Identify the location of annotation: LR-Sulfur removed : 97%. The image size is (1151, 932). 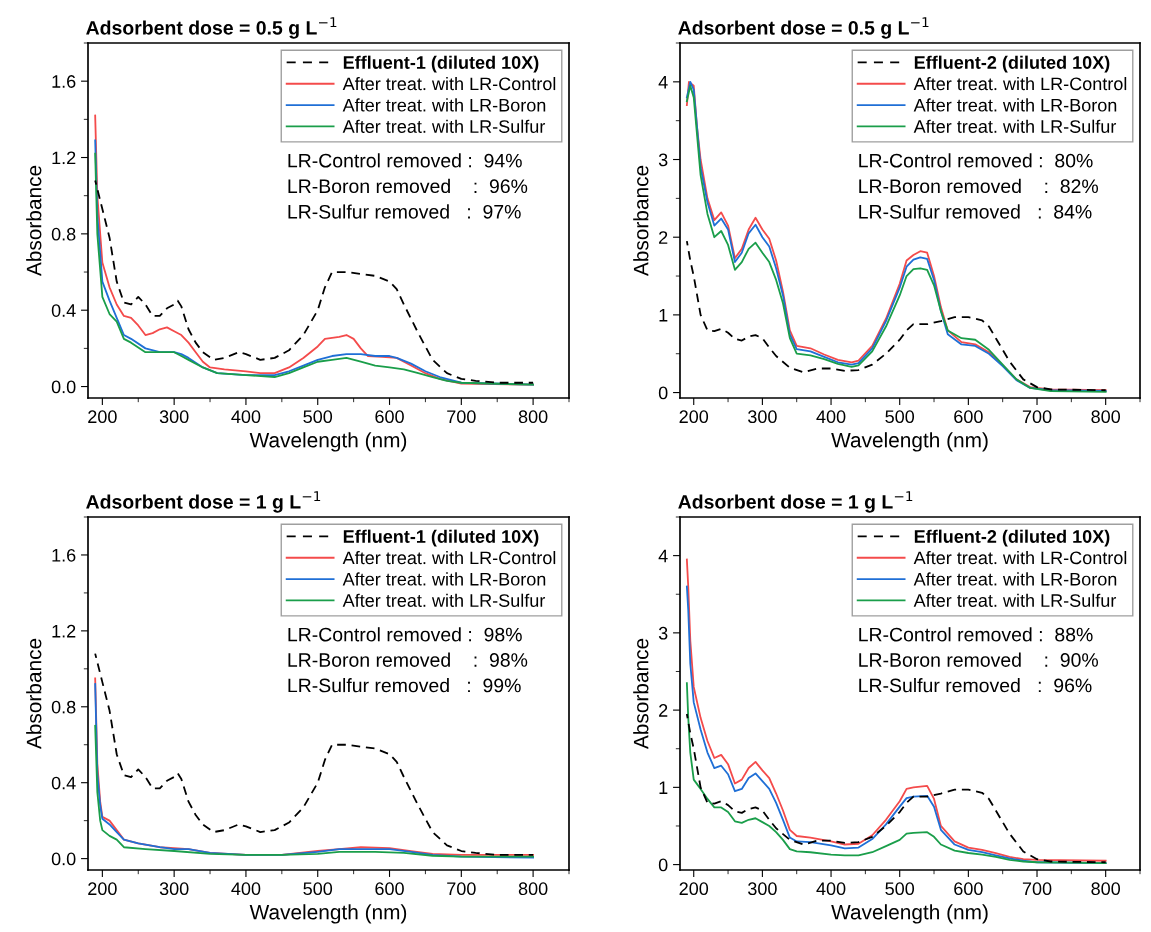
(404, 211).